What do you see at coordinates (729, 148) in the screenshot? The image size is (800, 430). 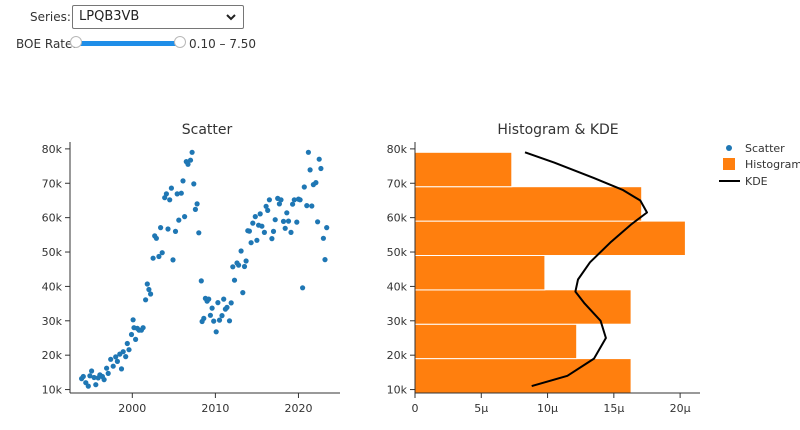 I see `legend-scatter-marker` at bounding box center [729, 148].